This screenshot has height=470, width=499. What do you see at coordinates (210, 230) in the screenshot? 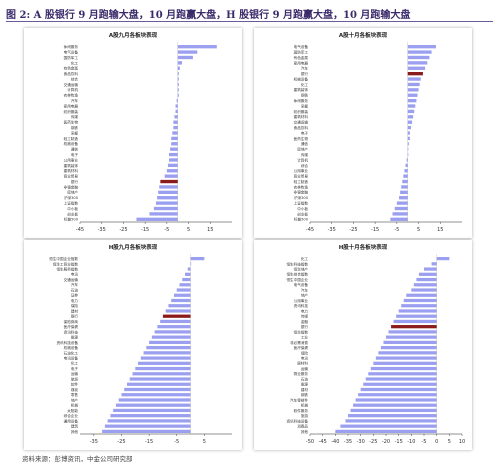
I see `x-tick-label: 15` at bounding box center [210, 230].